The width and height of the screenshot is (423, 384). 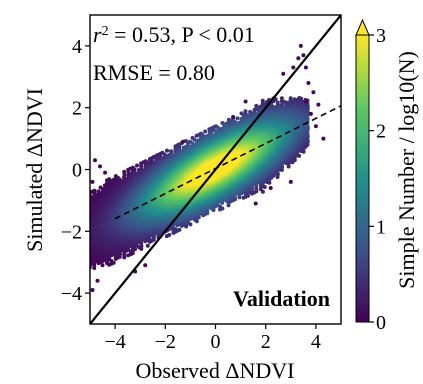 What do you see at coordinates (216, 342) in the screenshot?
I see `x-tick-label: 0` at bounding box center [216, 342].